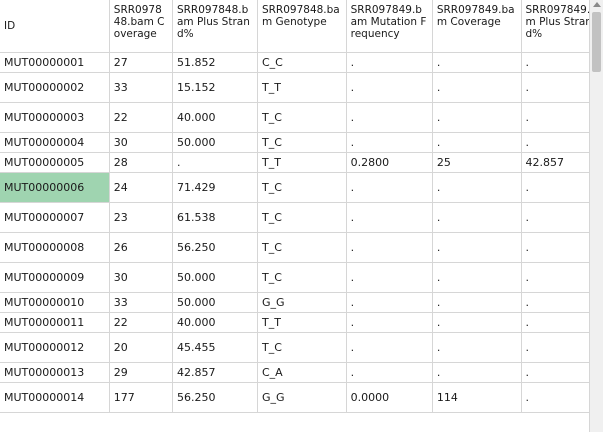 This screenshot has height=432, width=603. I want to click on table-cell: C_A, so click(302, 372).